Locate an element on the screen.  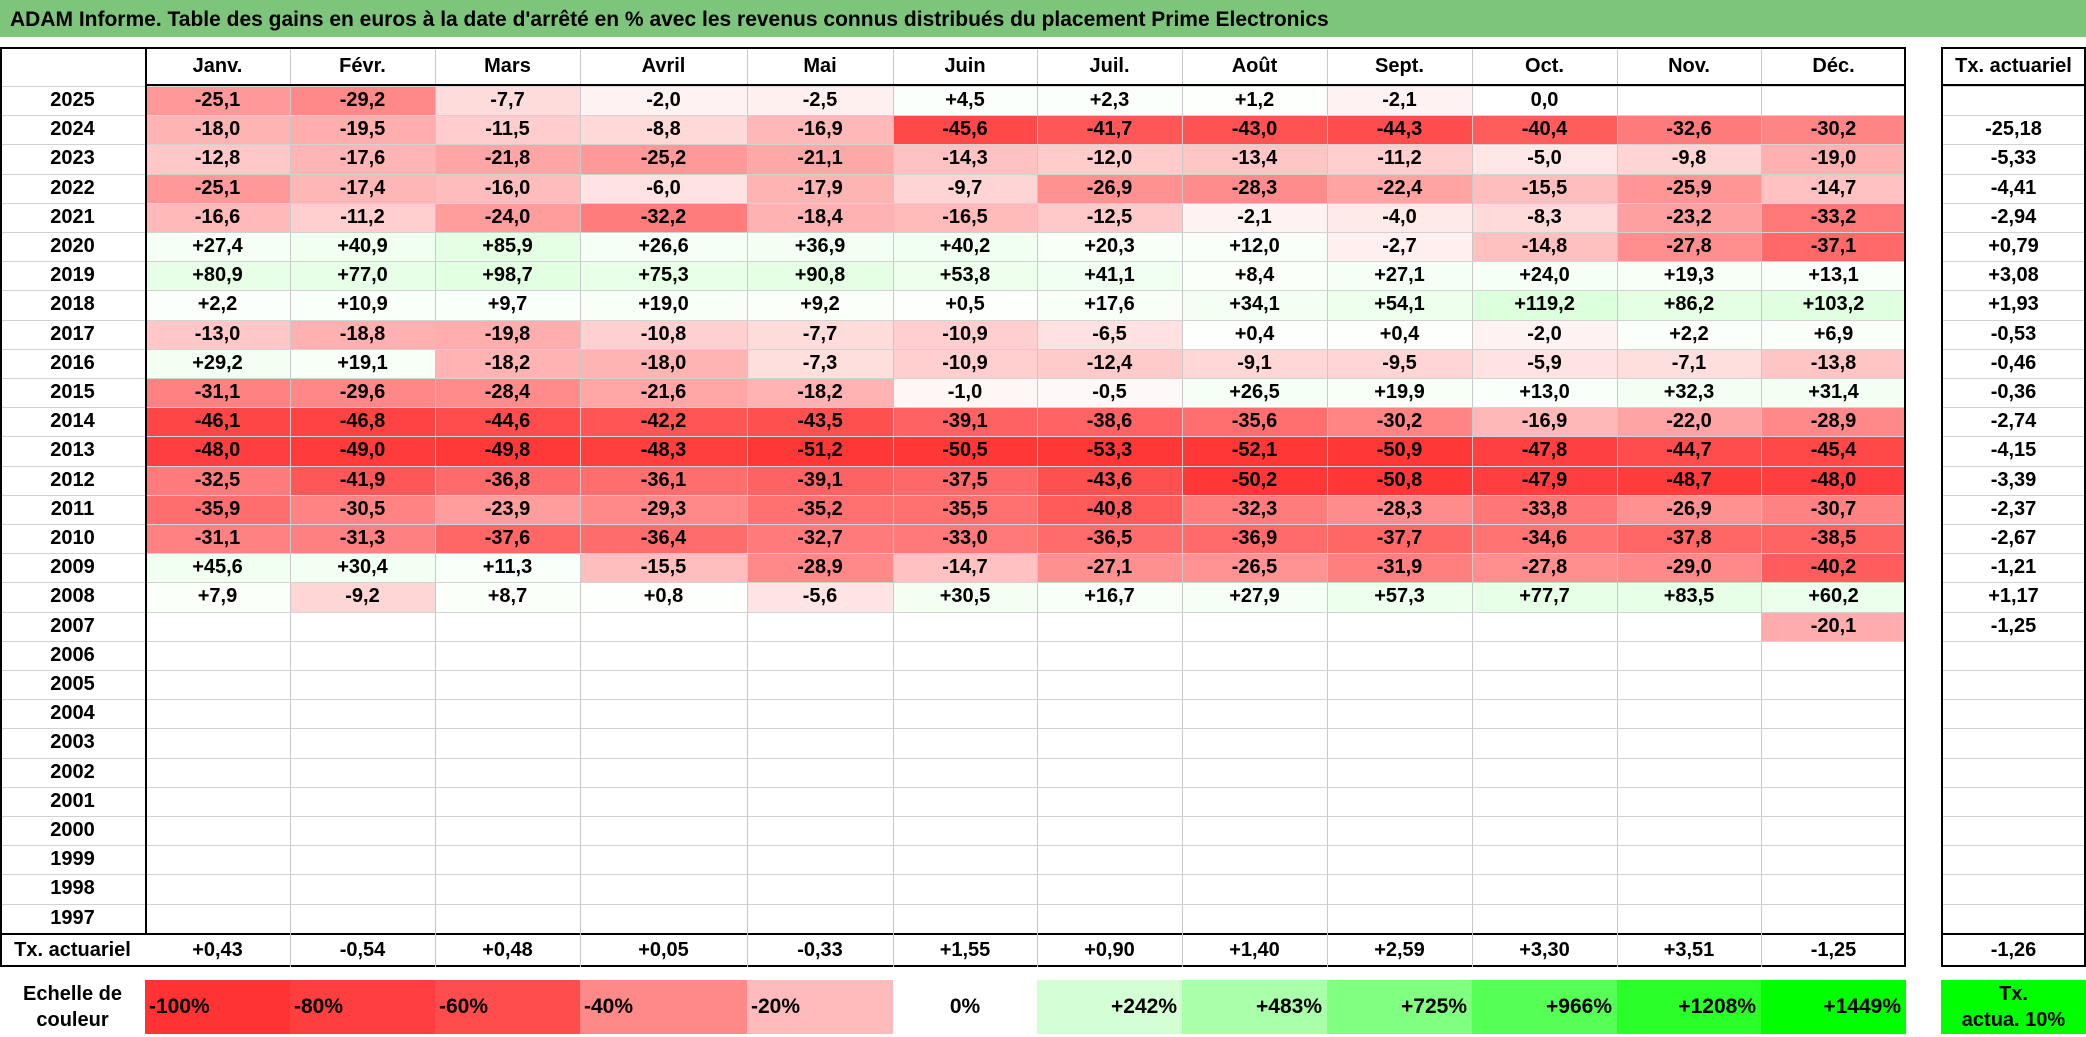
gain-cell: -26,9 is located at coordinates (1109, 188).